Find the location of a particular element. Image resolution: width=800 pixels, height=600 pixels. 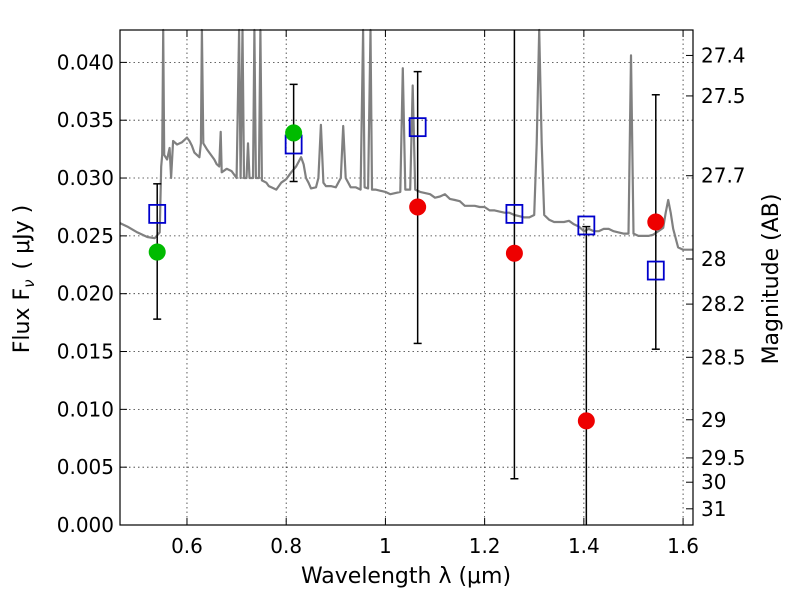

y2-tick-label: 29.5 is located at coordinates (723, 458).